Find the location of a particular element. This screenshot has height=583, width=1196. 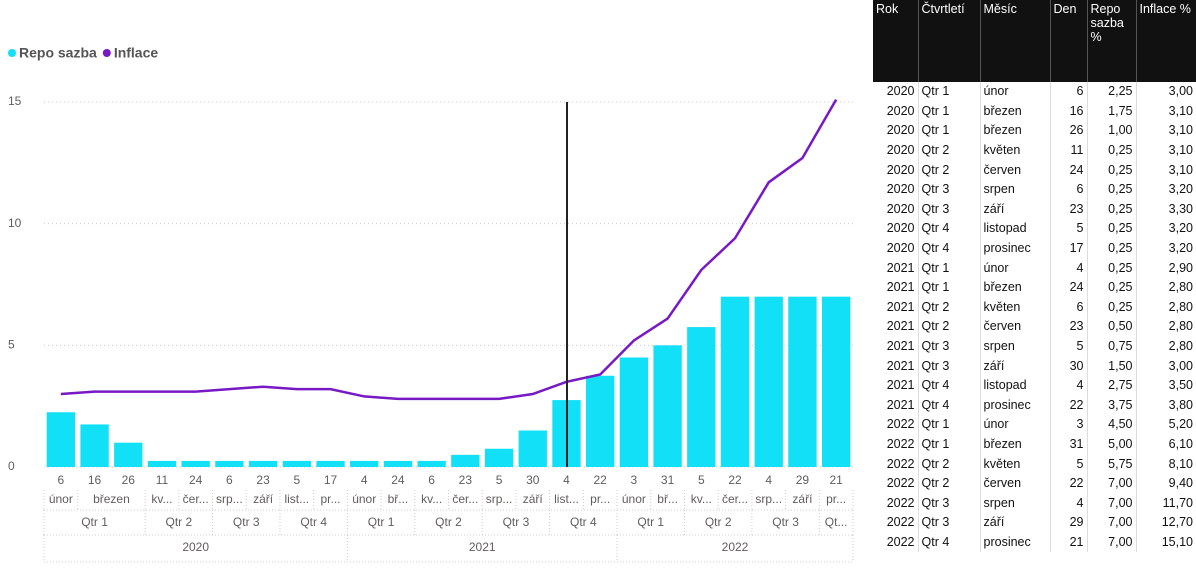

table-cell: 5 is located at coordinates (1069, 346).